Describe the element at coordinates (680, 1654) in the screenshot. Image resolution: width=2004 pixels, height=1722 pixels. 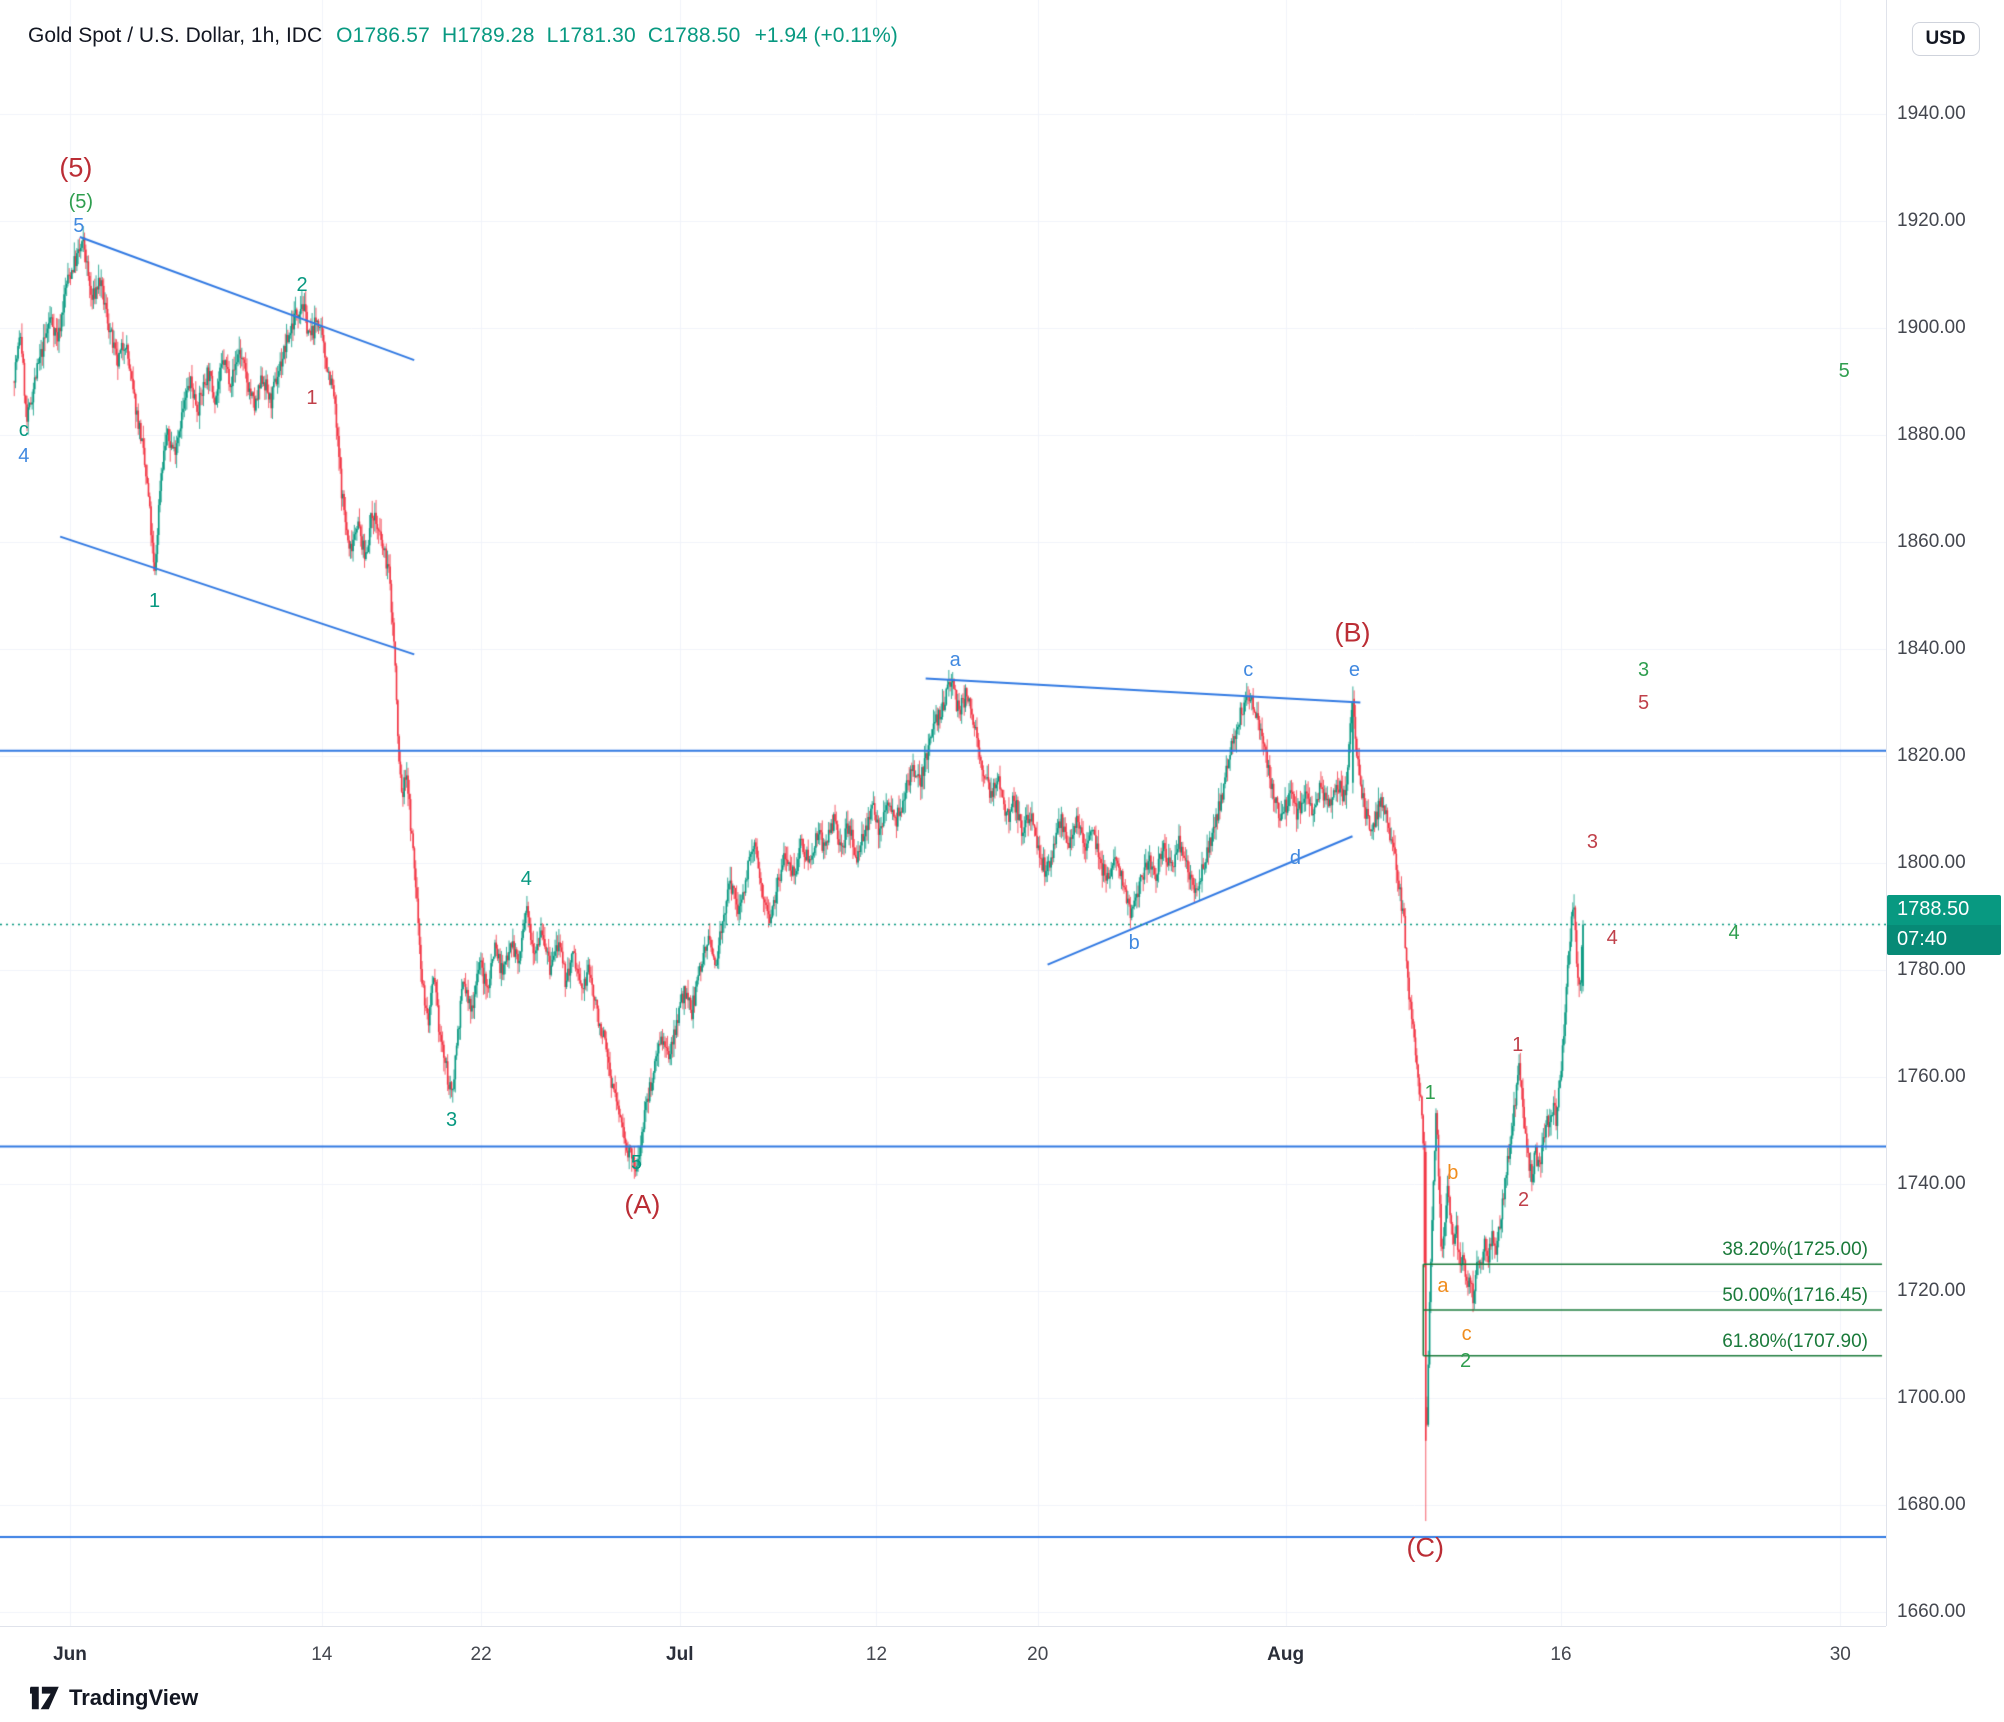
I see `time-axis-label: Jul` at that location.